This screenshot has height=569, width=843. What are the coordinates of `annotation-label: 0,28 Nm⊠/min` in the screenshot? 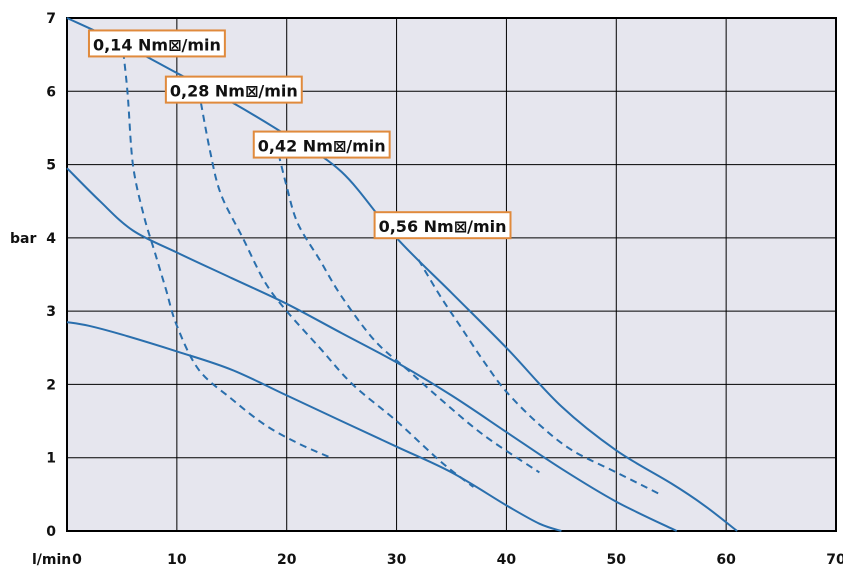 It's located at (233, 89).